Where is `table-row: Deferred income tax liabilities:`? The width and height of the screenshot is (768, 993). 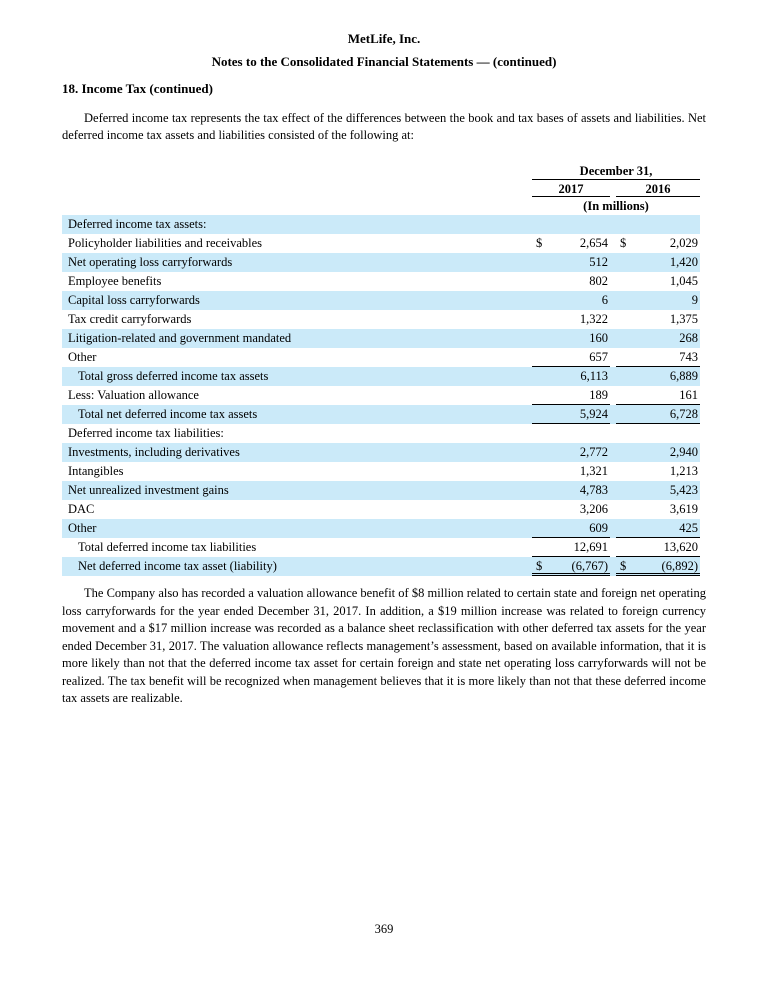
table-row: Deferred income tax liabilities: is located at coordinates (381, 433).